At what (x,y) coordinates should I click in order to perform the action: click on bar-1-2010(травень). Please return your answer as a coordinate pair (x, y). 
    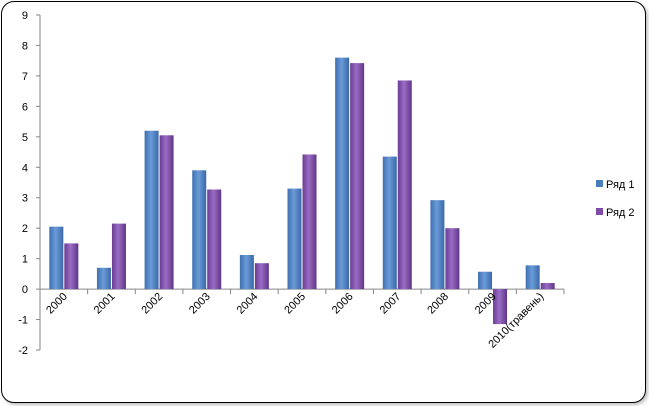
    Looking at the image, I should click on (532, 277).